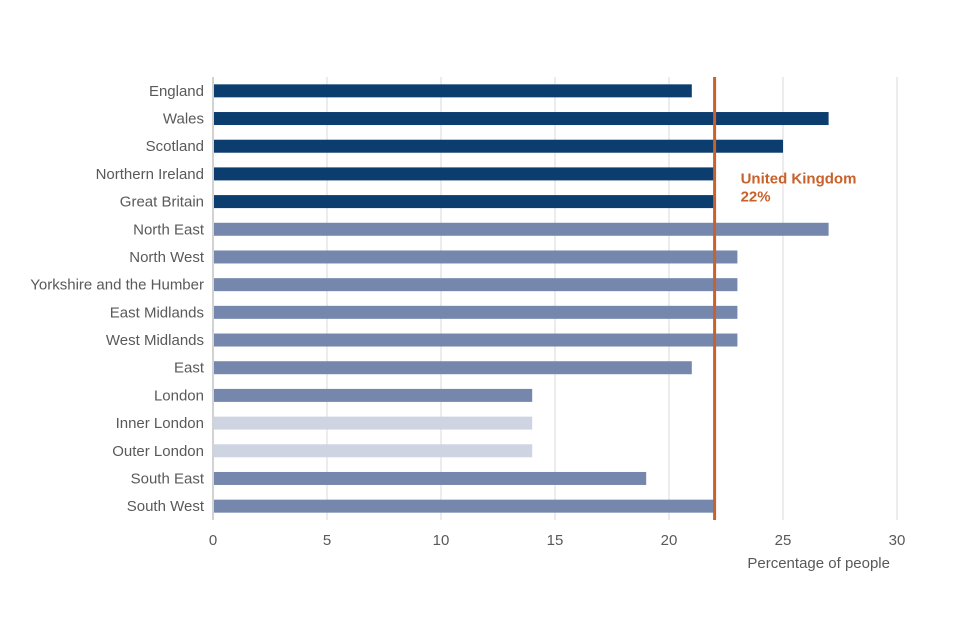 Image resolution: width=960 pixels, height=640 pixels. What do you see at coordinates (155, 340) in the screenshot?
I see `category-label: West Midlands` at bounding box center [155, 340].